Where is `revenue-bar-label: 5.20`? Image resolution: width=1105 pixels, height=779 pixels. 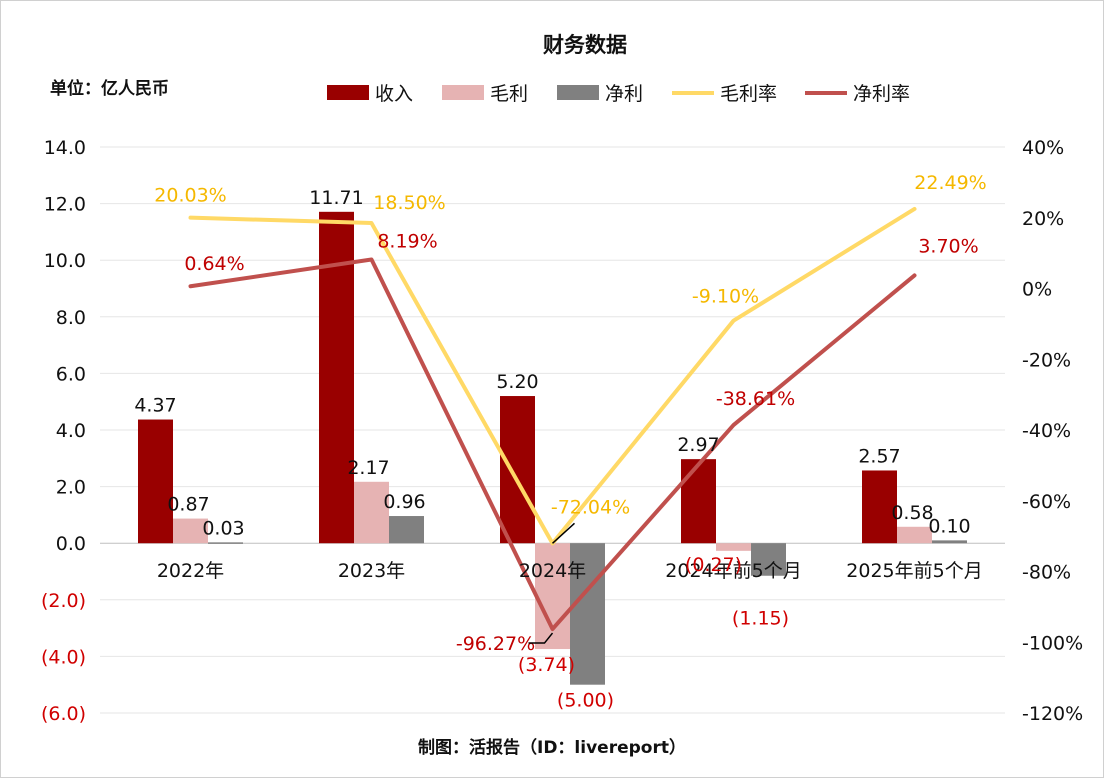
revenue-bar-label: 5.20 is located at coordinates (517, 382).